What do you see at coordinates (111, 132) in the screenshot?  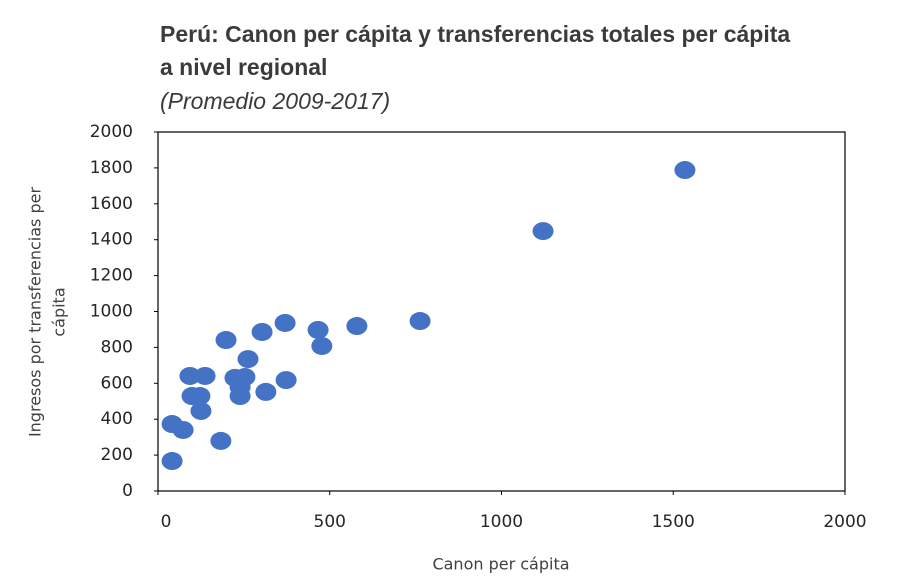 I see `y-tick-label: 2000` at bounding box center [111, 132].